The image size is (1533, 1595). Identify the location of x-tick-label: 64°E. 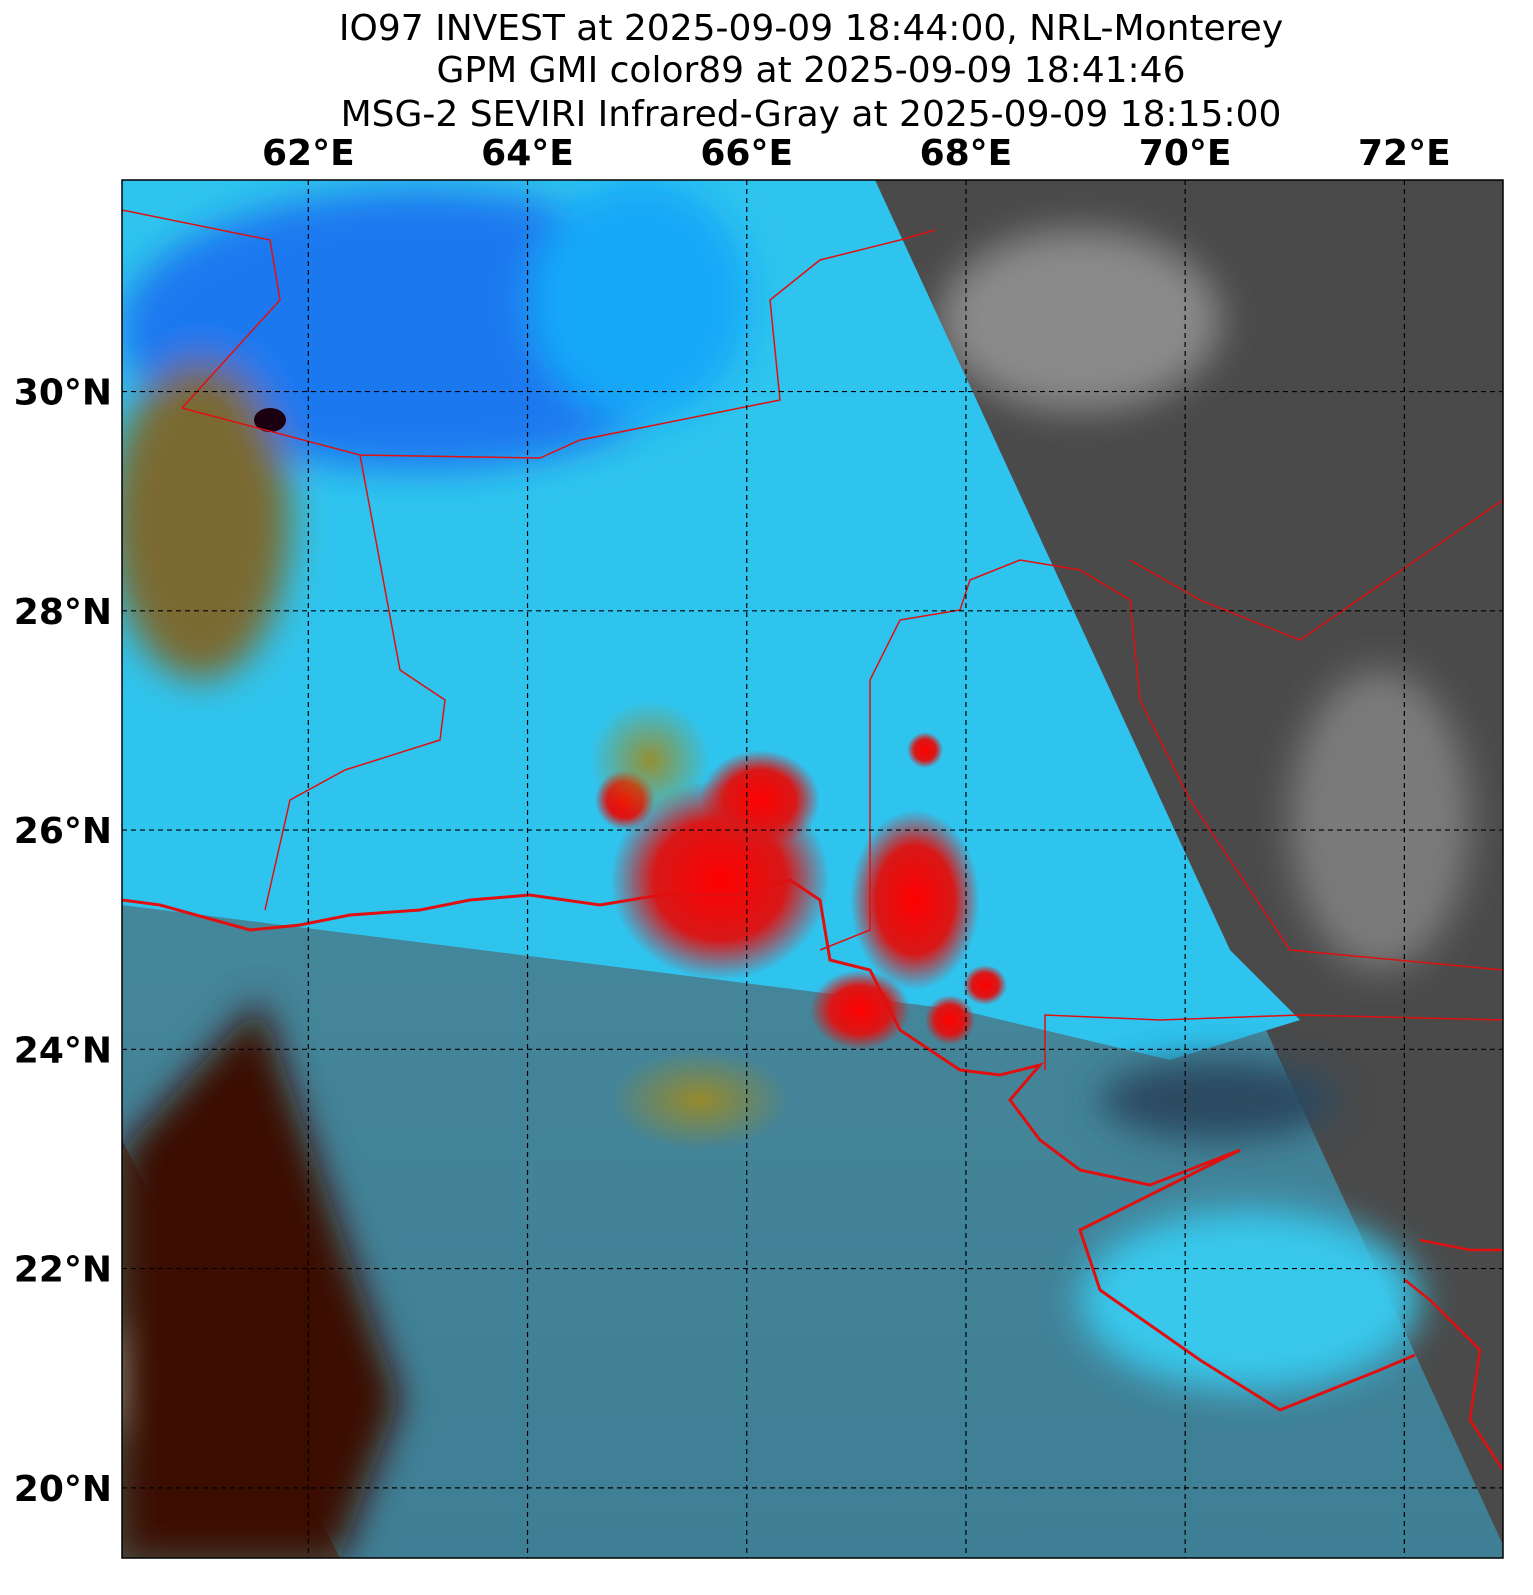
(527, 153).